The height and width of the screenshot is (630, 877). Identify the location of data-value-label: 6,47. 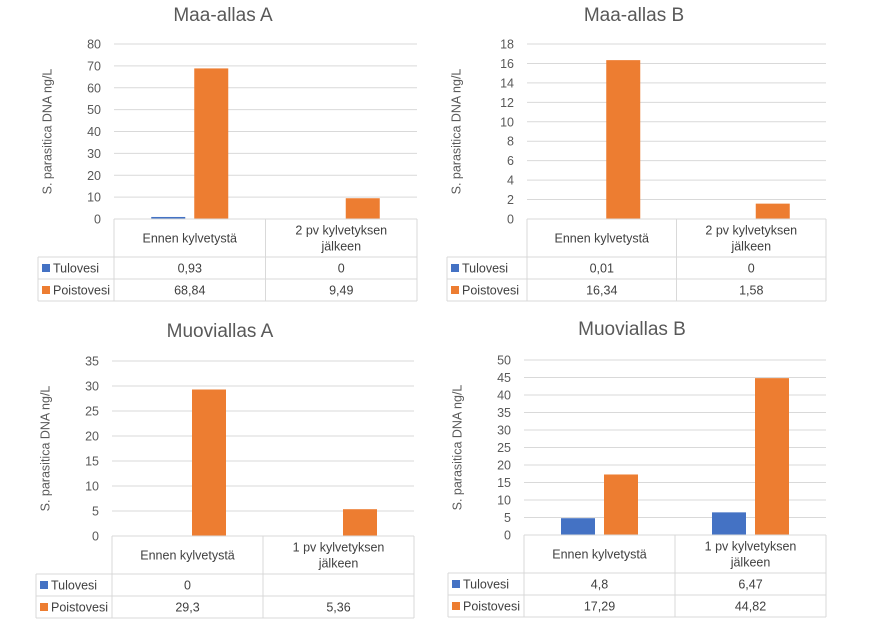
(750, 585).